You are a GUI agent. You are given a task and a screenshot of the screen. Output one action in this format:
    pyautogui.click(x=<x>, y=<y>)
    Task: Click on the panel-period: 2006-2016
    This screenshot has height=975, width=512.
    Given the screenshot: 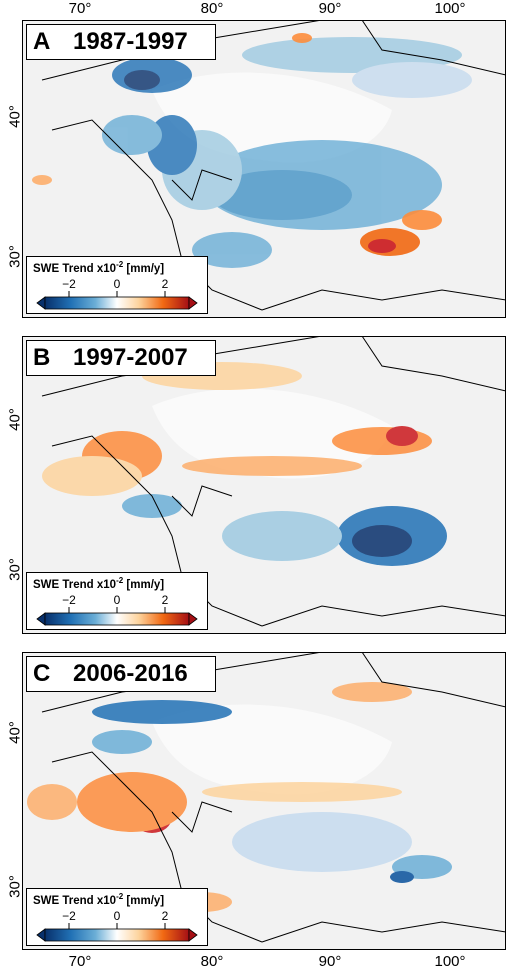 What is the action you would take?
    pyautogui.click(x=130, y=673)
    